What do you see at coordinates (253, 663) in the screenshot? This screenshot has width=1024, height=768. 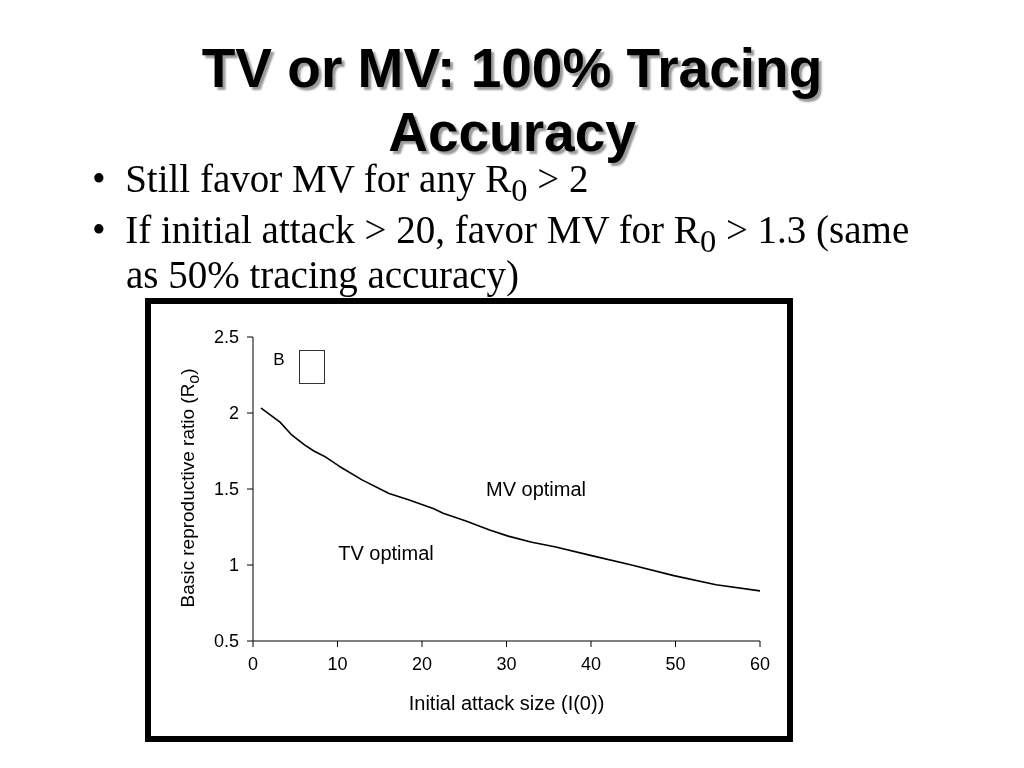 I see `x-tick-label: 0` at bounding box center [253, 663].